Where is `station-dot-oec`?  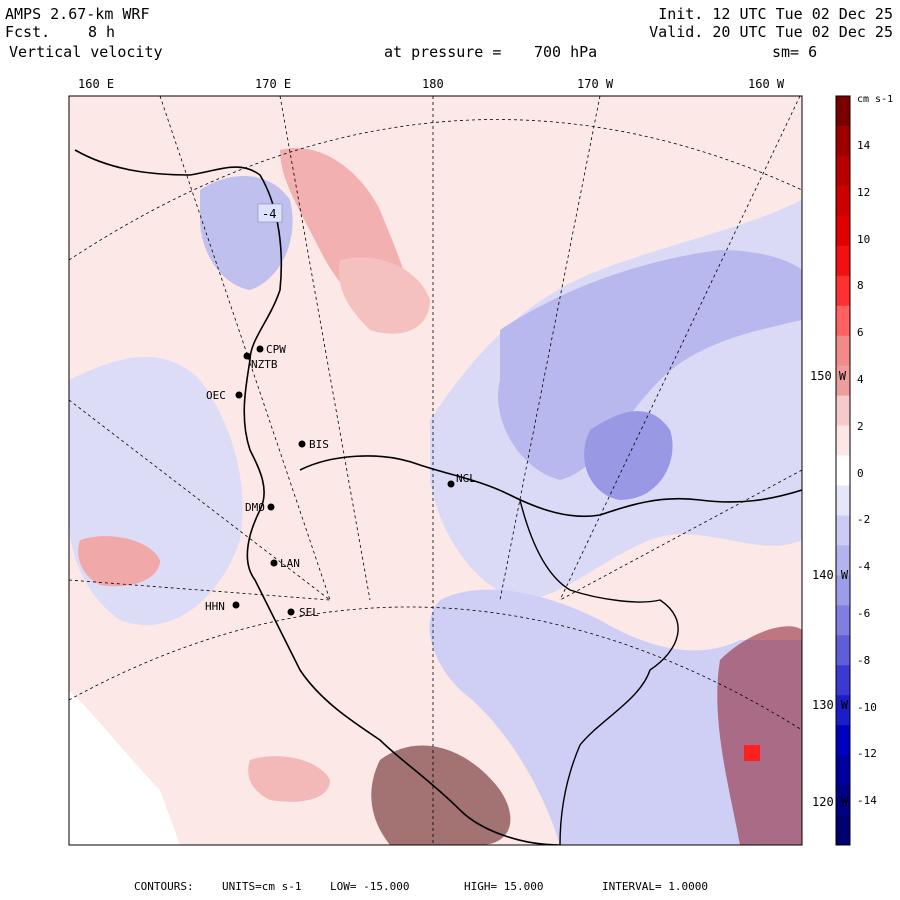
station-dot-oec is located at coordinates (239, 395).